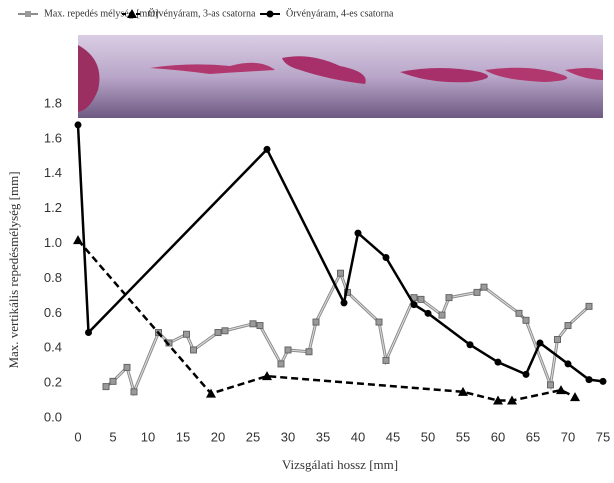  What do you see at coordinates (53, 172) in the screenshot?
I see `y-tick-label: 1.4` at bounding box center [53, 172].